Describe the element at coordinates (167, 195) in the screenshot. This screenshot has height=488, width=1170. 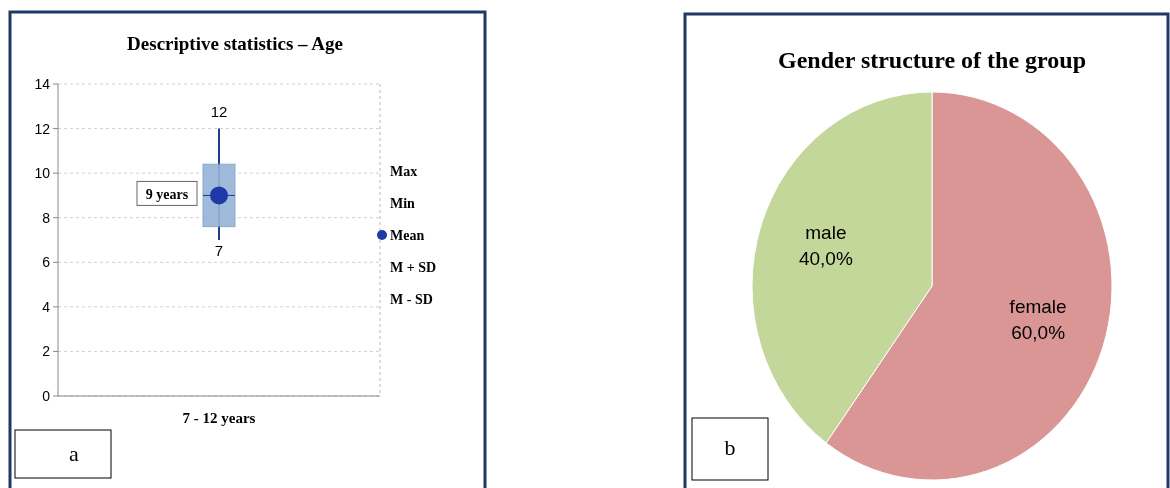
I see `annotation: 9 years` at that location.